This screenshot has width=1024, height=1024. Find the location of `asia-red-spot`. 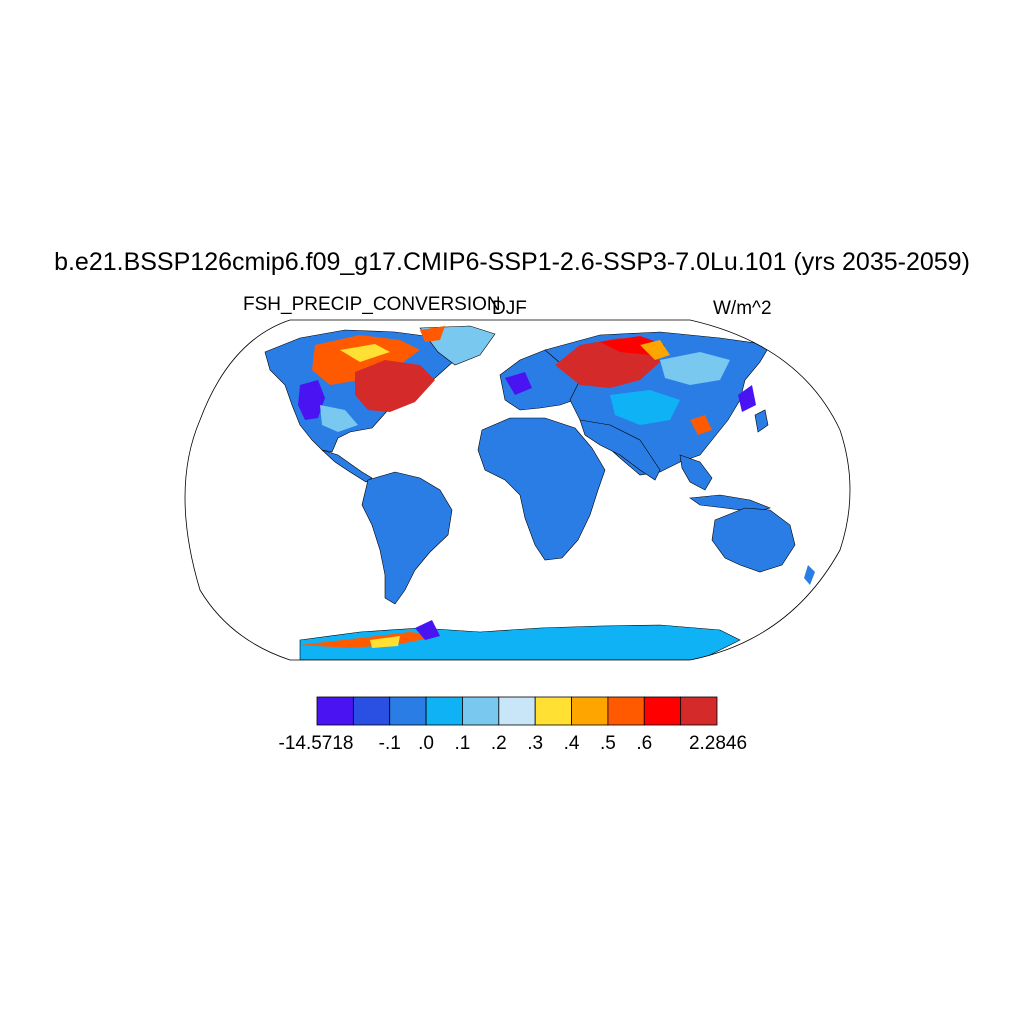

asia-red-spot is located at coordinates (701, 425).